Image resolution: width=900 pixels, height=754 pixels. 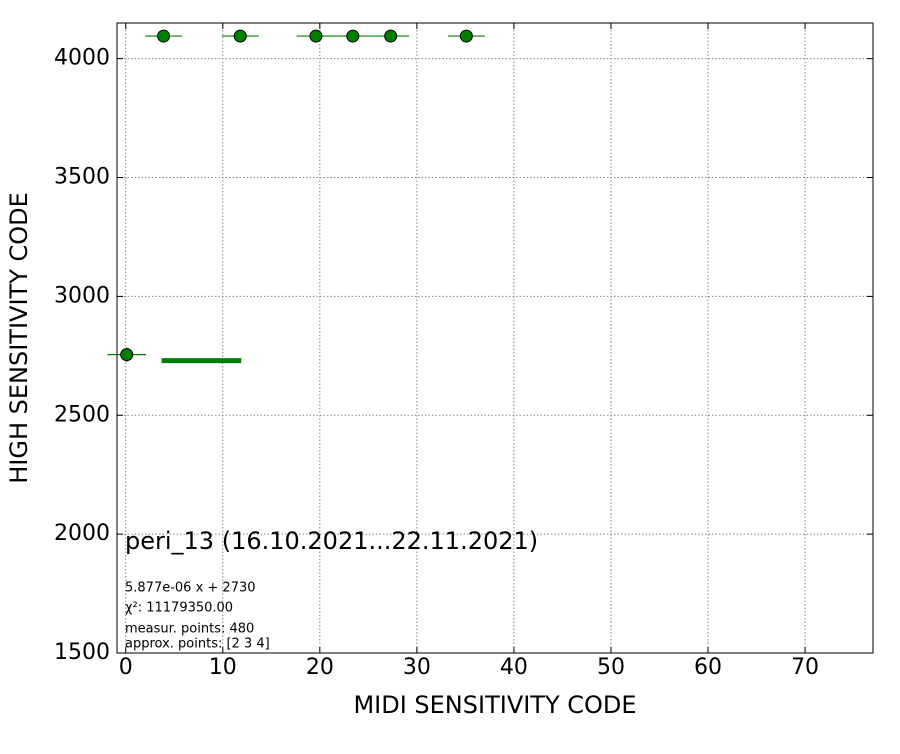 I want to click on x-tick-label: 50, so click(x=611, y=667).